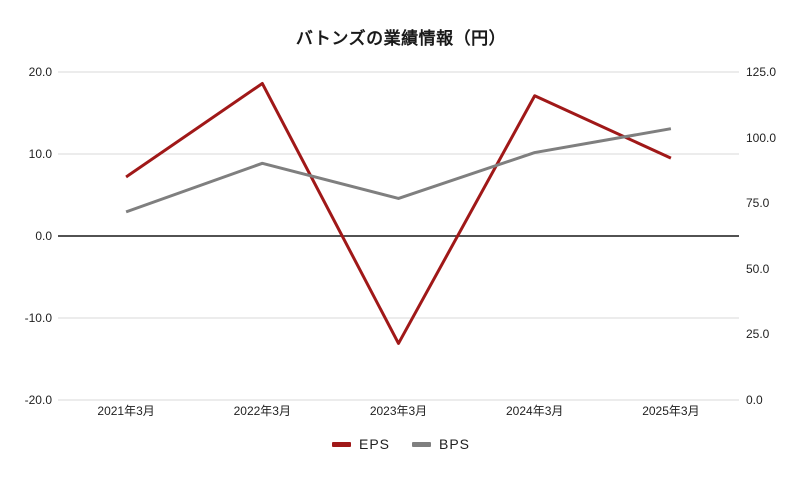  I want to click on y-axis-right-tick-label: 75.0, so click(758, 203).